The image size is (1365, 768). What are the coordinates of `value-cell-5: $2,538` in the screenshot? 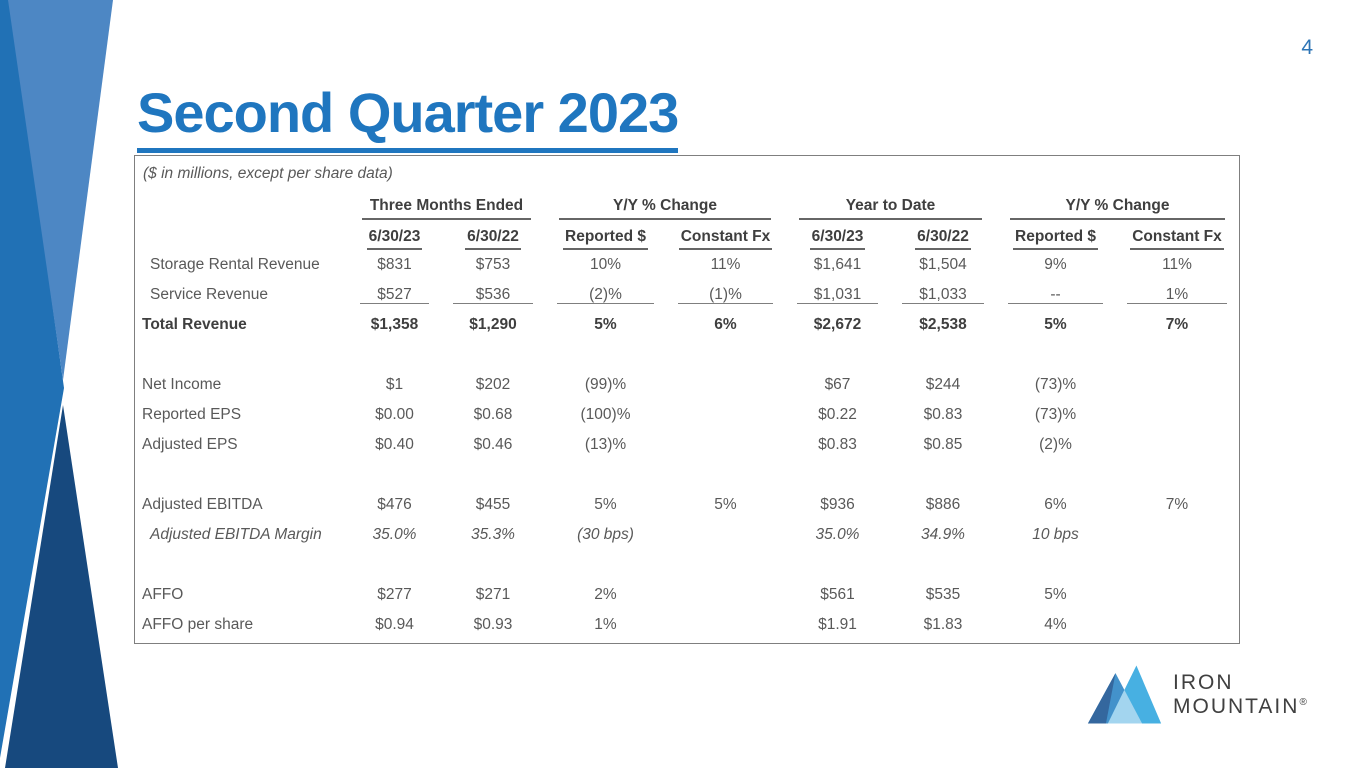 It's located at (943, 324).